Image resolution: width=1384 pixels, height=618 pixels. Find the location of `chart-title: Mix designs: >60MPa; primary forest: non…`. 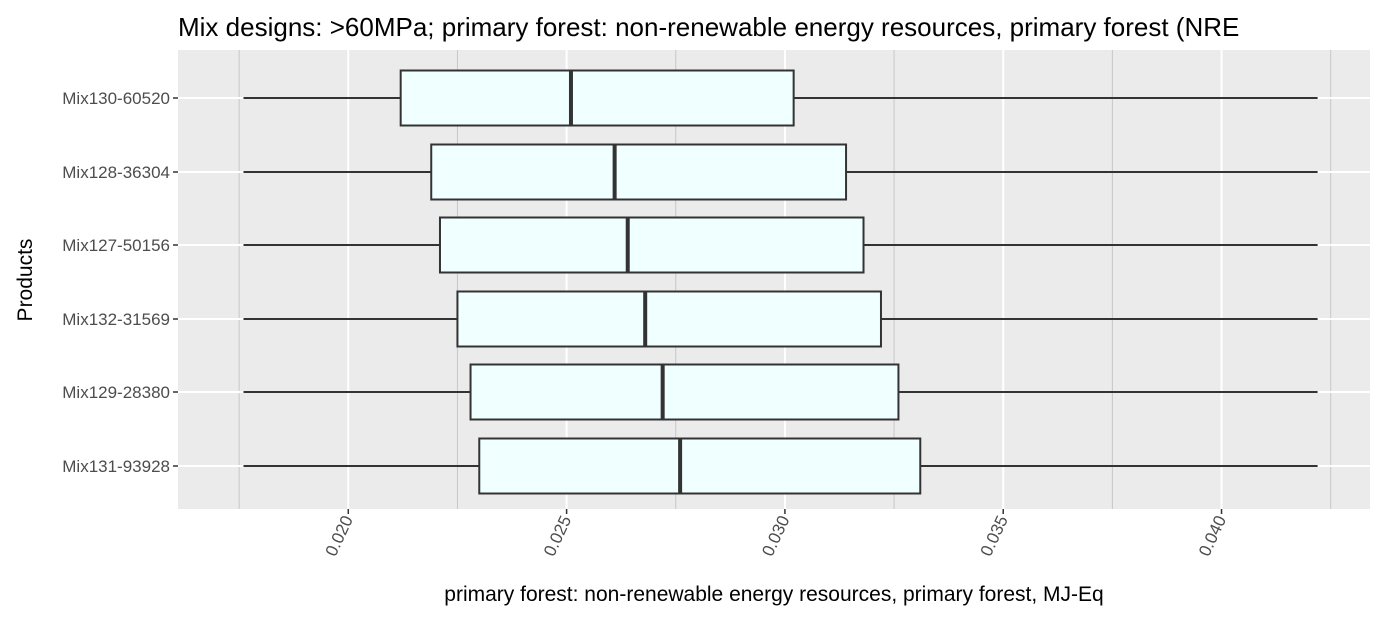

chart-title: Mix designs: >60MPa; primary forest: non… is located at coordinates (708, 27).